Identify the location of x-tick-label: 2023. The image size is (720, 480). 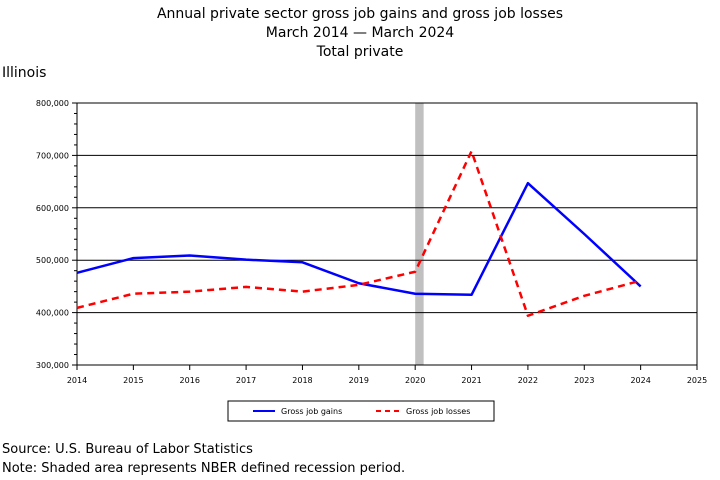
(584, 380).